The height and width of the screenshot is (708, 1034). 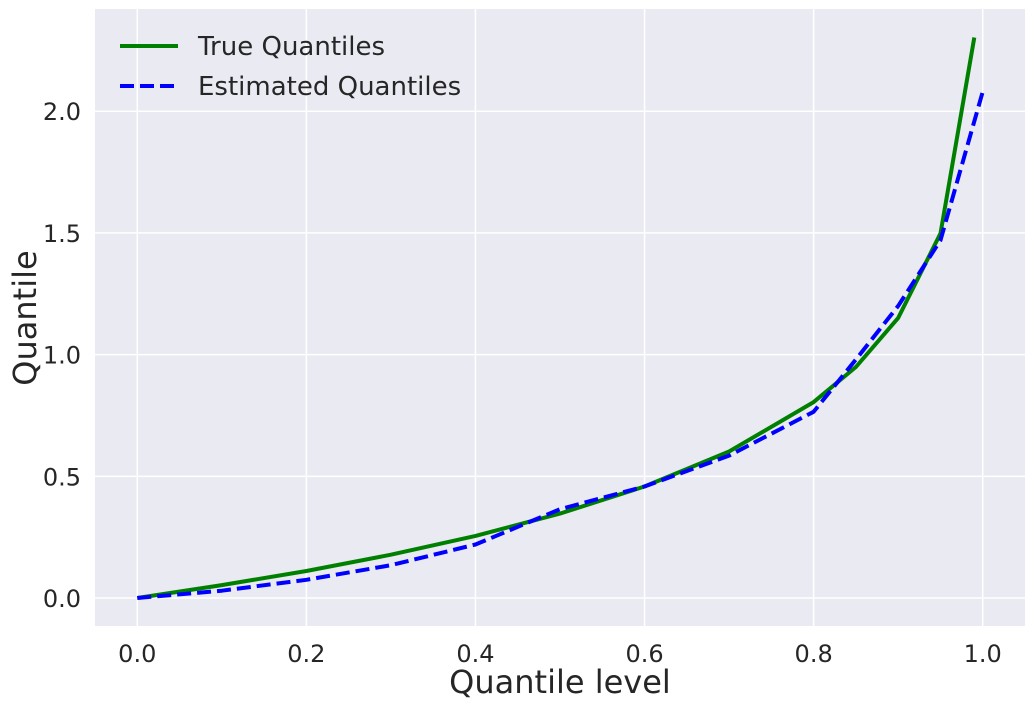 I want to click on y-tick-label: 1.5, so click(x=62, y=234).